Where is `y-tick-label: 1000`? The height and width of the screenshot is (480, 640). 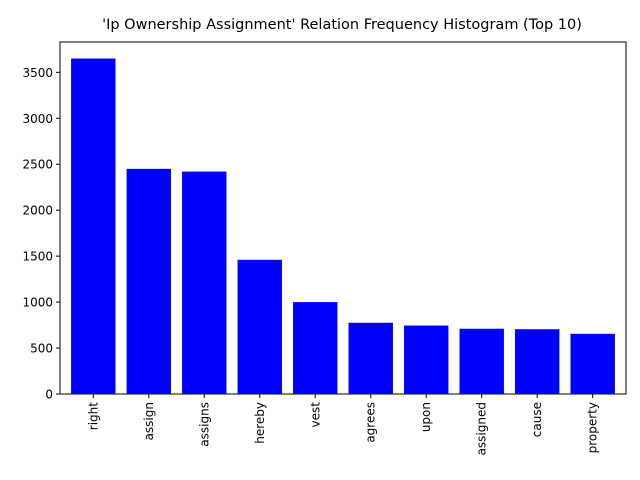
y-tick-label: 1000 is located at coordinates (37, 303).